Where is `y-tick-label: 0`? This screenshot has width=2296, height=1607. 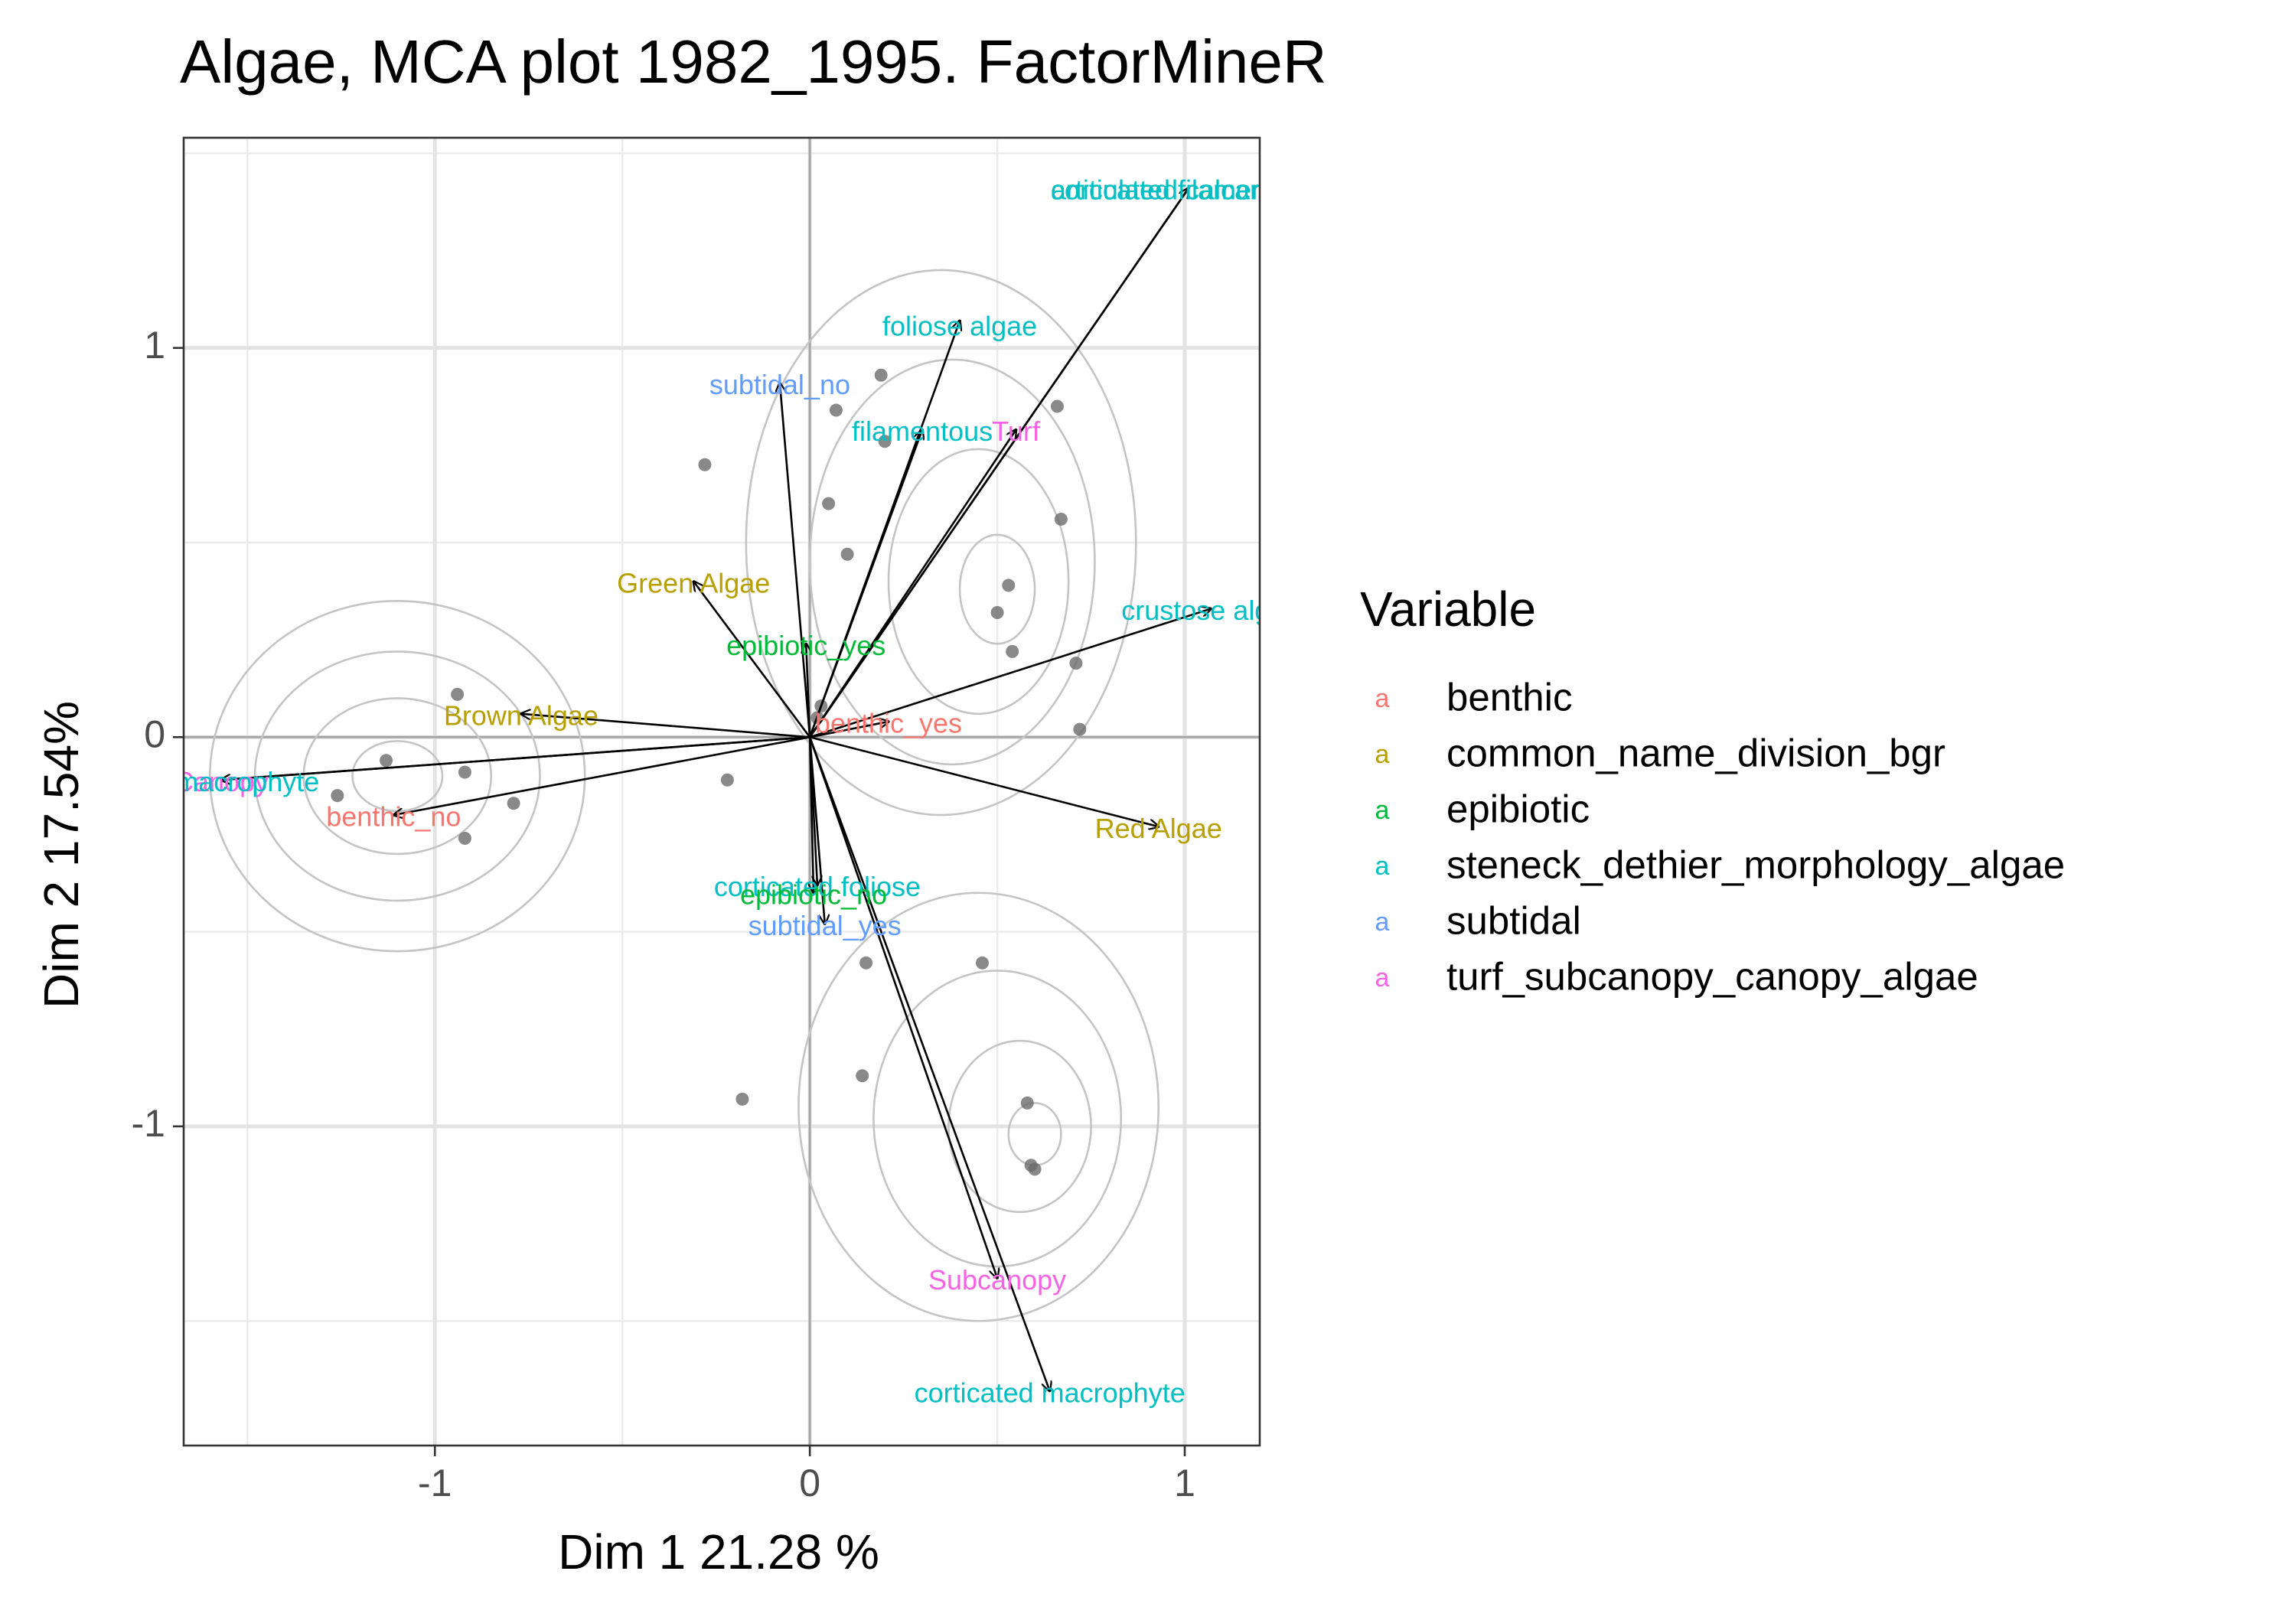
y-tick-label: 0 is located at coordinates (154, 733).